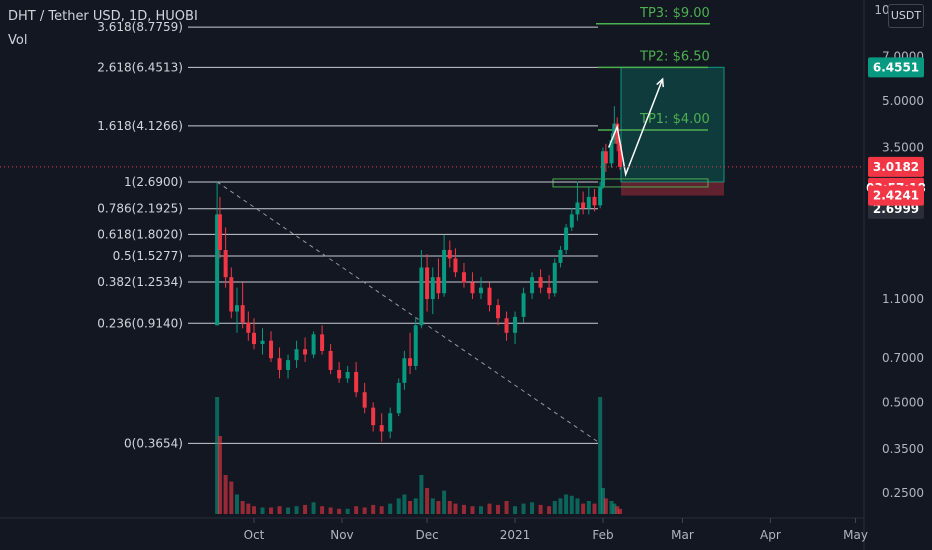  Describe the element at coordinates (140, 234) in the screenshot. I see `fib-level-label: 0.618(1.8020)` at that location.